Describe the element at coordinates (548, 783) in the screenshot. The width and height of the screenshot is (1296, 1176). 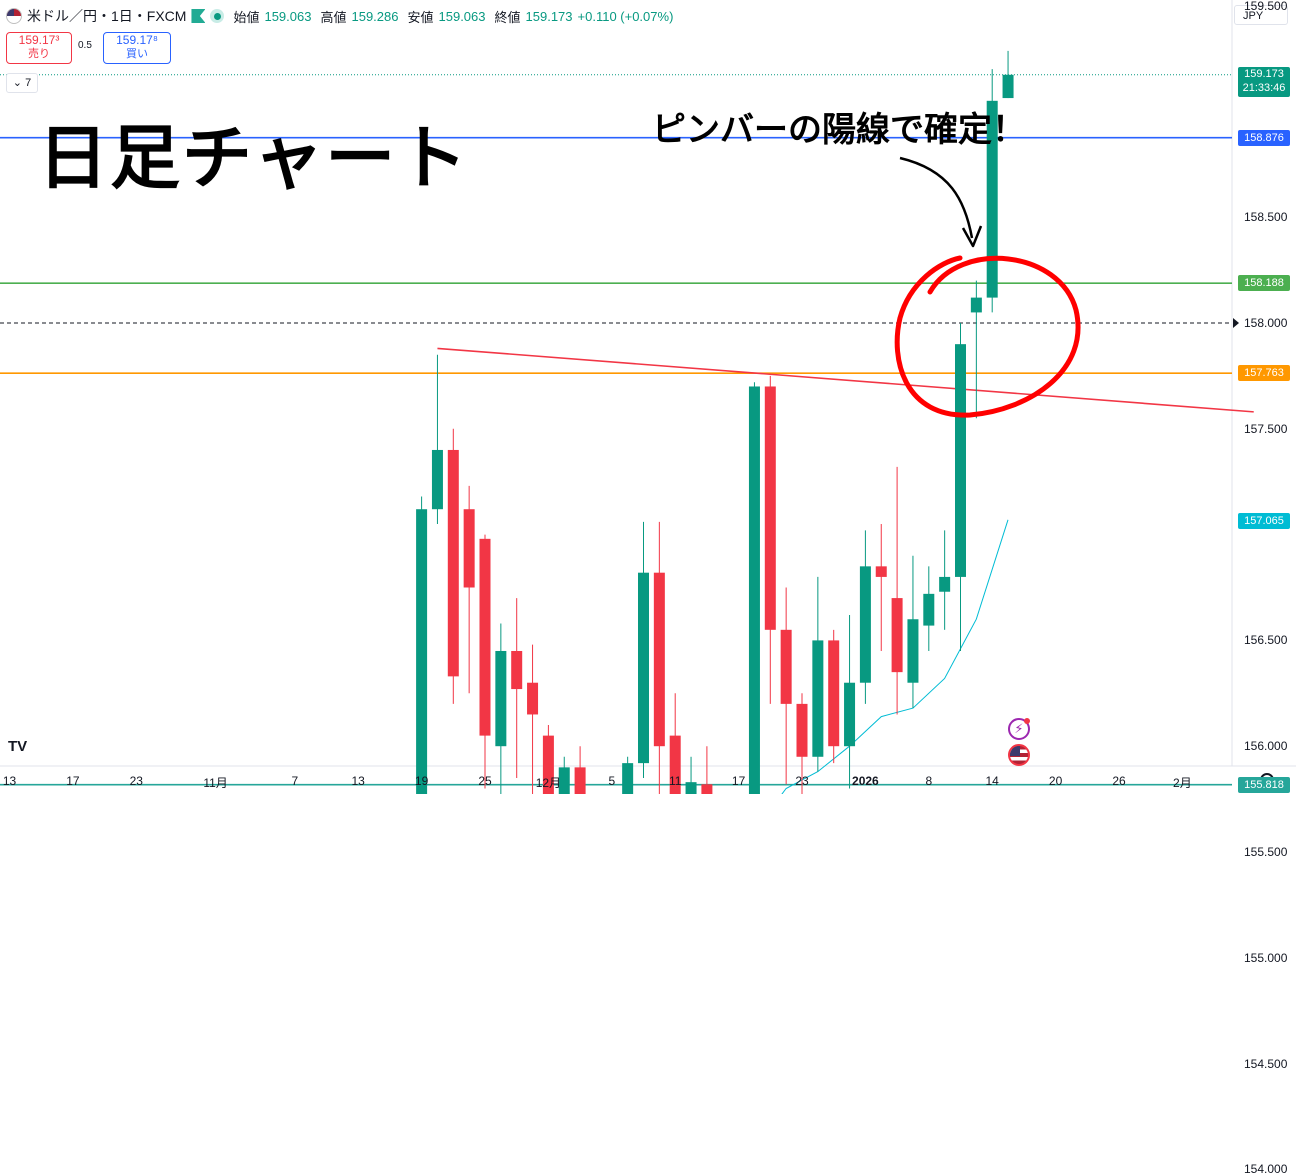
I see `date-tick-label: 12月` at that location.